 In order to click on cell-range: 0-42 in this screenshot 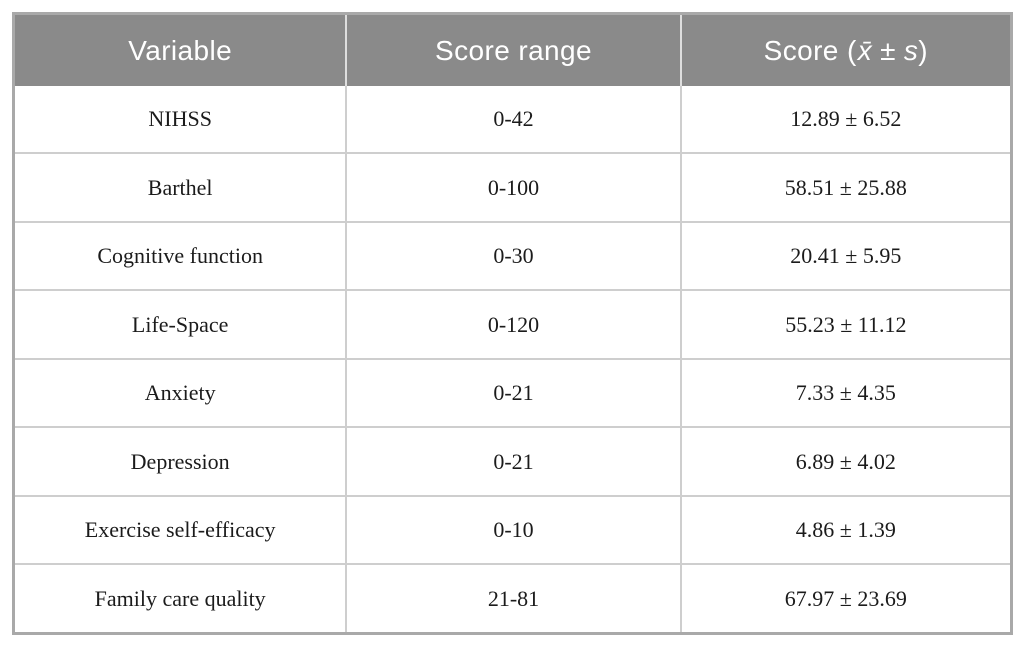, I will do `click(512, 119)`.